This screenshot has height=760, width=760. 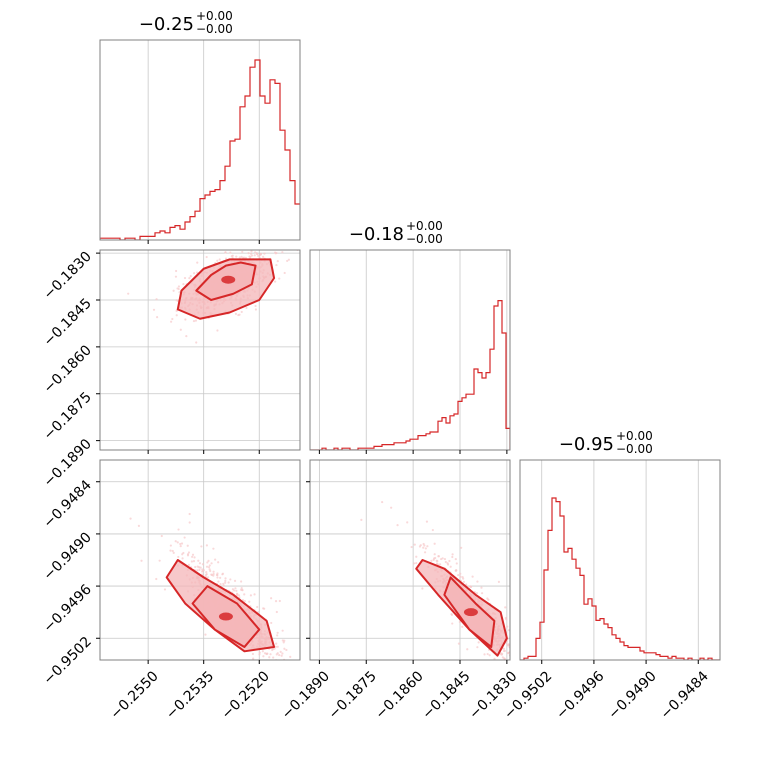 I want to click on histogram-title-minus: −0.00, so click(x=214, y=29).